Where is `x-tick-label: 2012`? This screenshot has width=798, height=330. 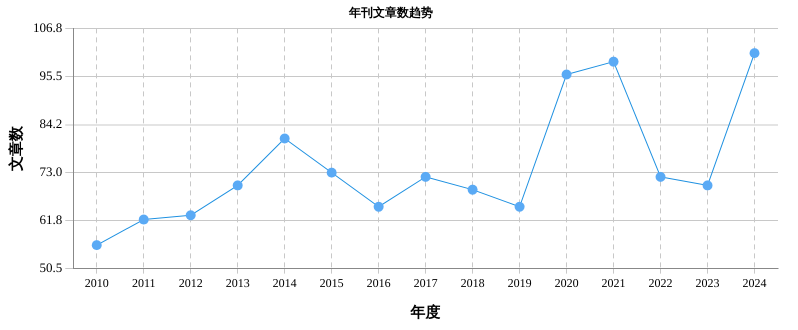
x-tick-label: 2012 is located at coordinates (190, 283).